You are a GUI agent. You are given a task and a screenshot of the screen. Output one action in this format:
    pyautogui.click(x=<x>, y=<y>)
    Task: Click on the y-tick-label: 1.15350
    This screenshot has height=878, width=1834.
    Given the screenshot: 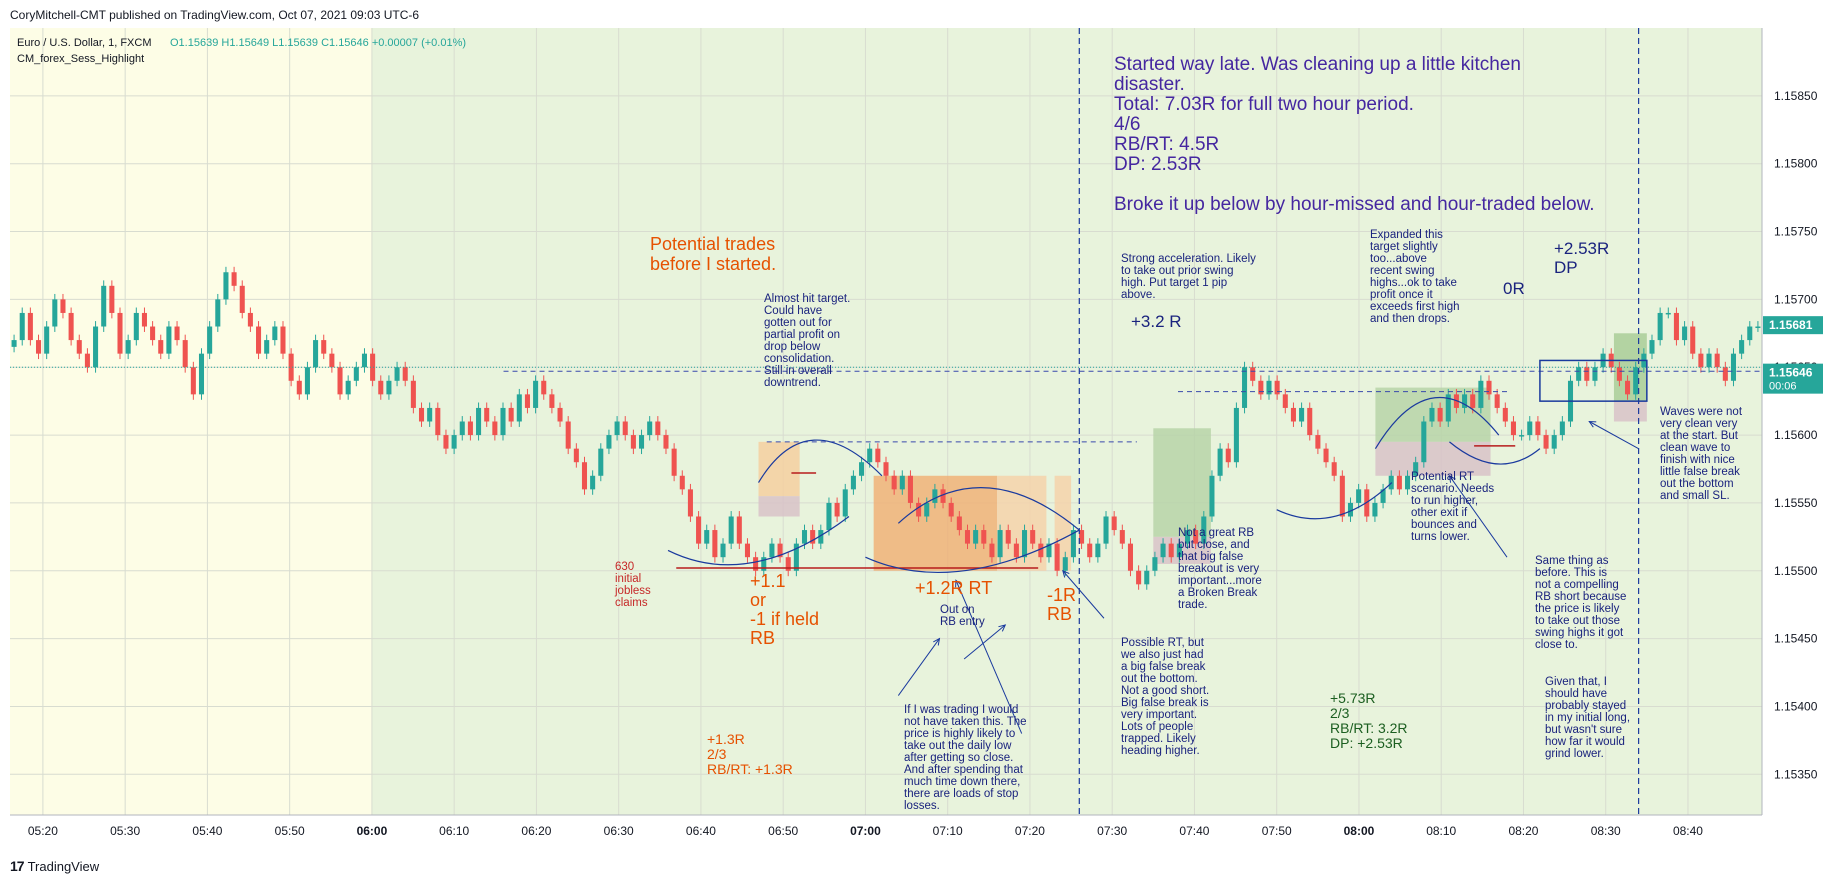 What is the action you would take?
    pyautogui.click(x=1796, y=774)
    